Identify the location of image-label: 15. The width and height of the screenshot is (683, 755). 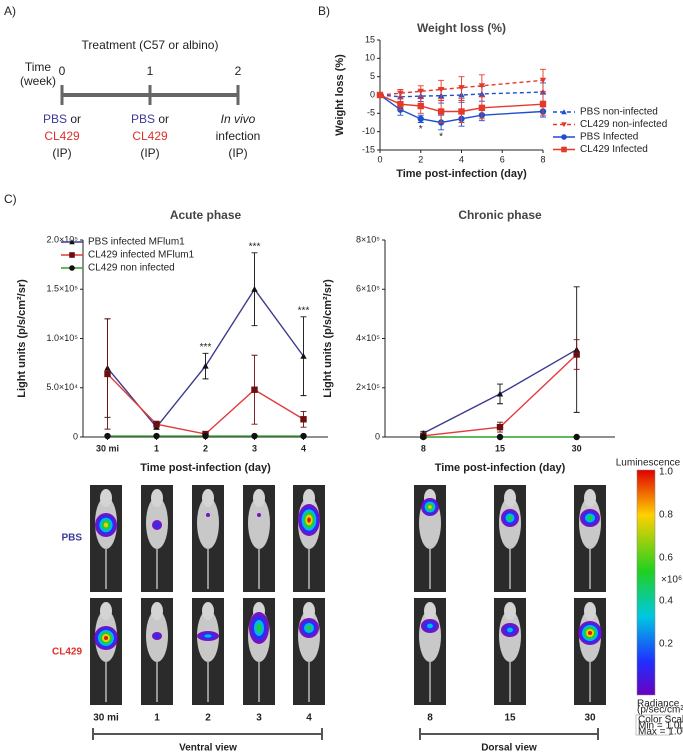
(510, 718).